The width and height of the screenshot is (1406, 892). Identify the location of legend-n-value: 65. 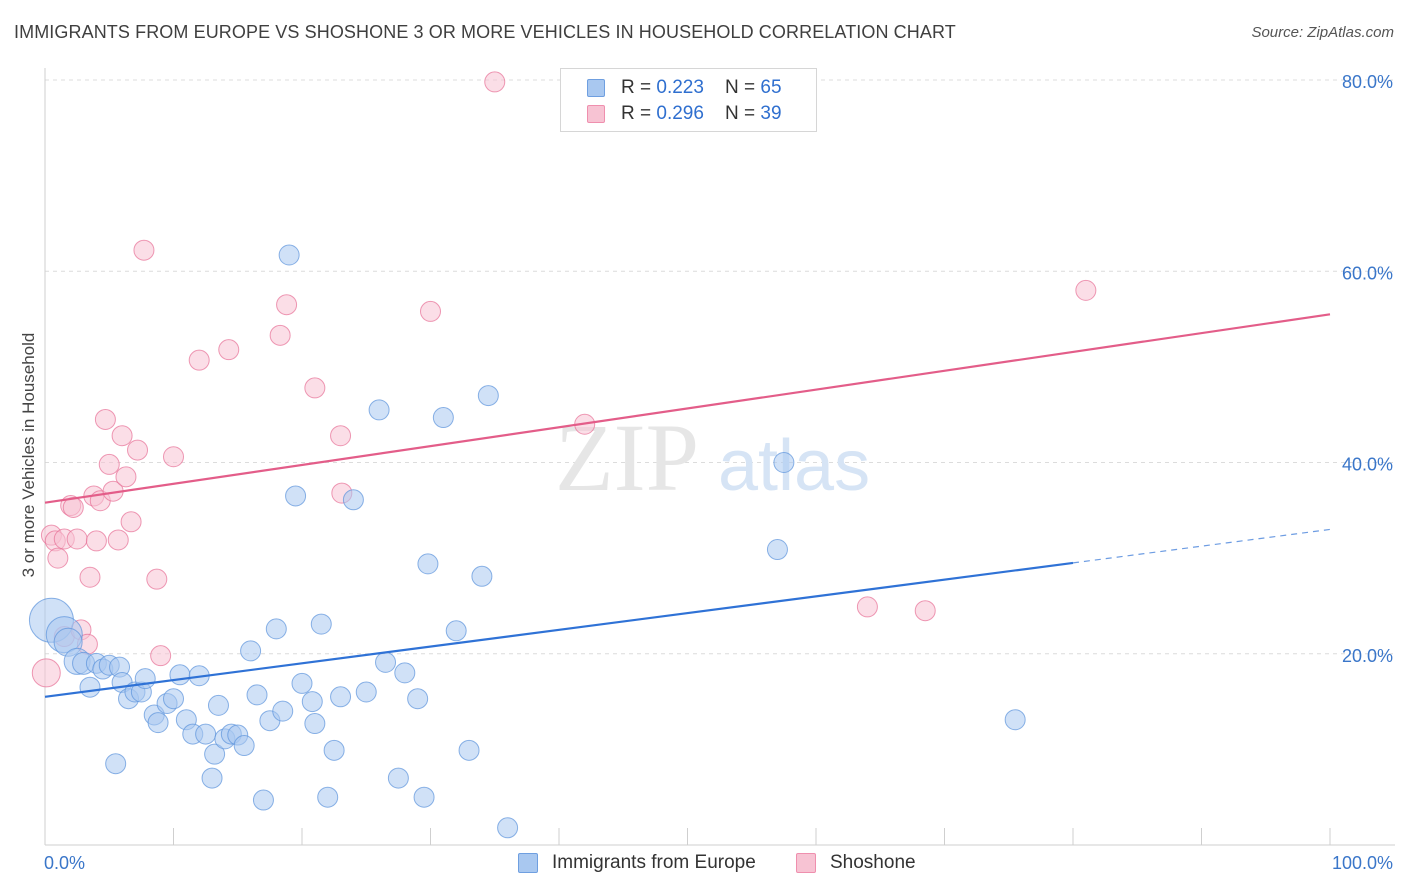
(771, 87).